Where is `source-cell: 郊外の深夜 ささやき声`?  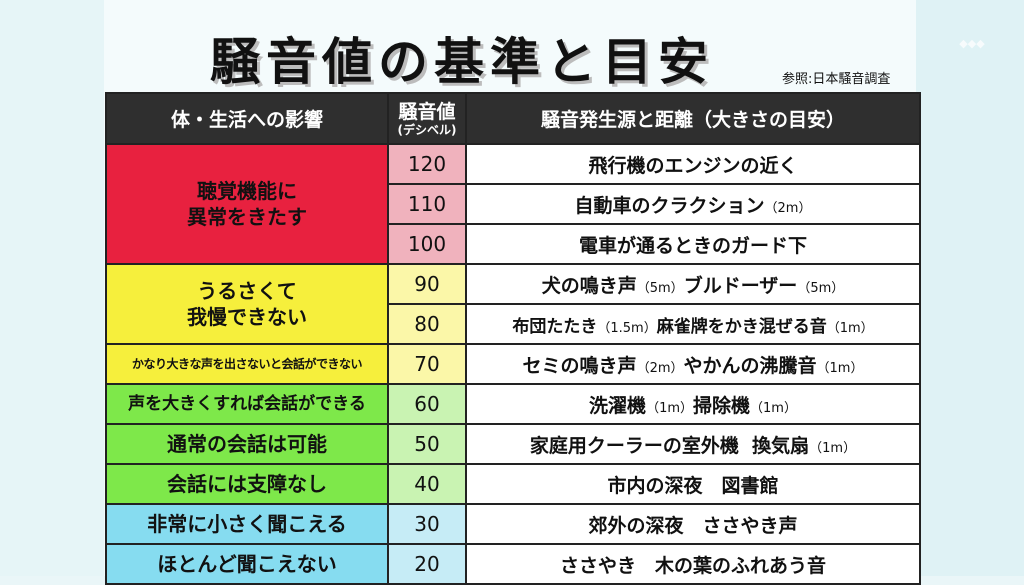
source-cell: 郊外の深夜 ささやき声 is located at coordinates (693, 524).